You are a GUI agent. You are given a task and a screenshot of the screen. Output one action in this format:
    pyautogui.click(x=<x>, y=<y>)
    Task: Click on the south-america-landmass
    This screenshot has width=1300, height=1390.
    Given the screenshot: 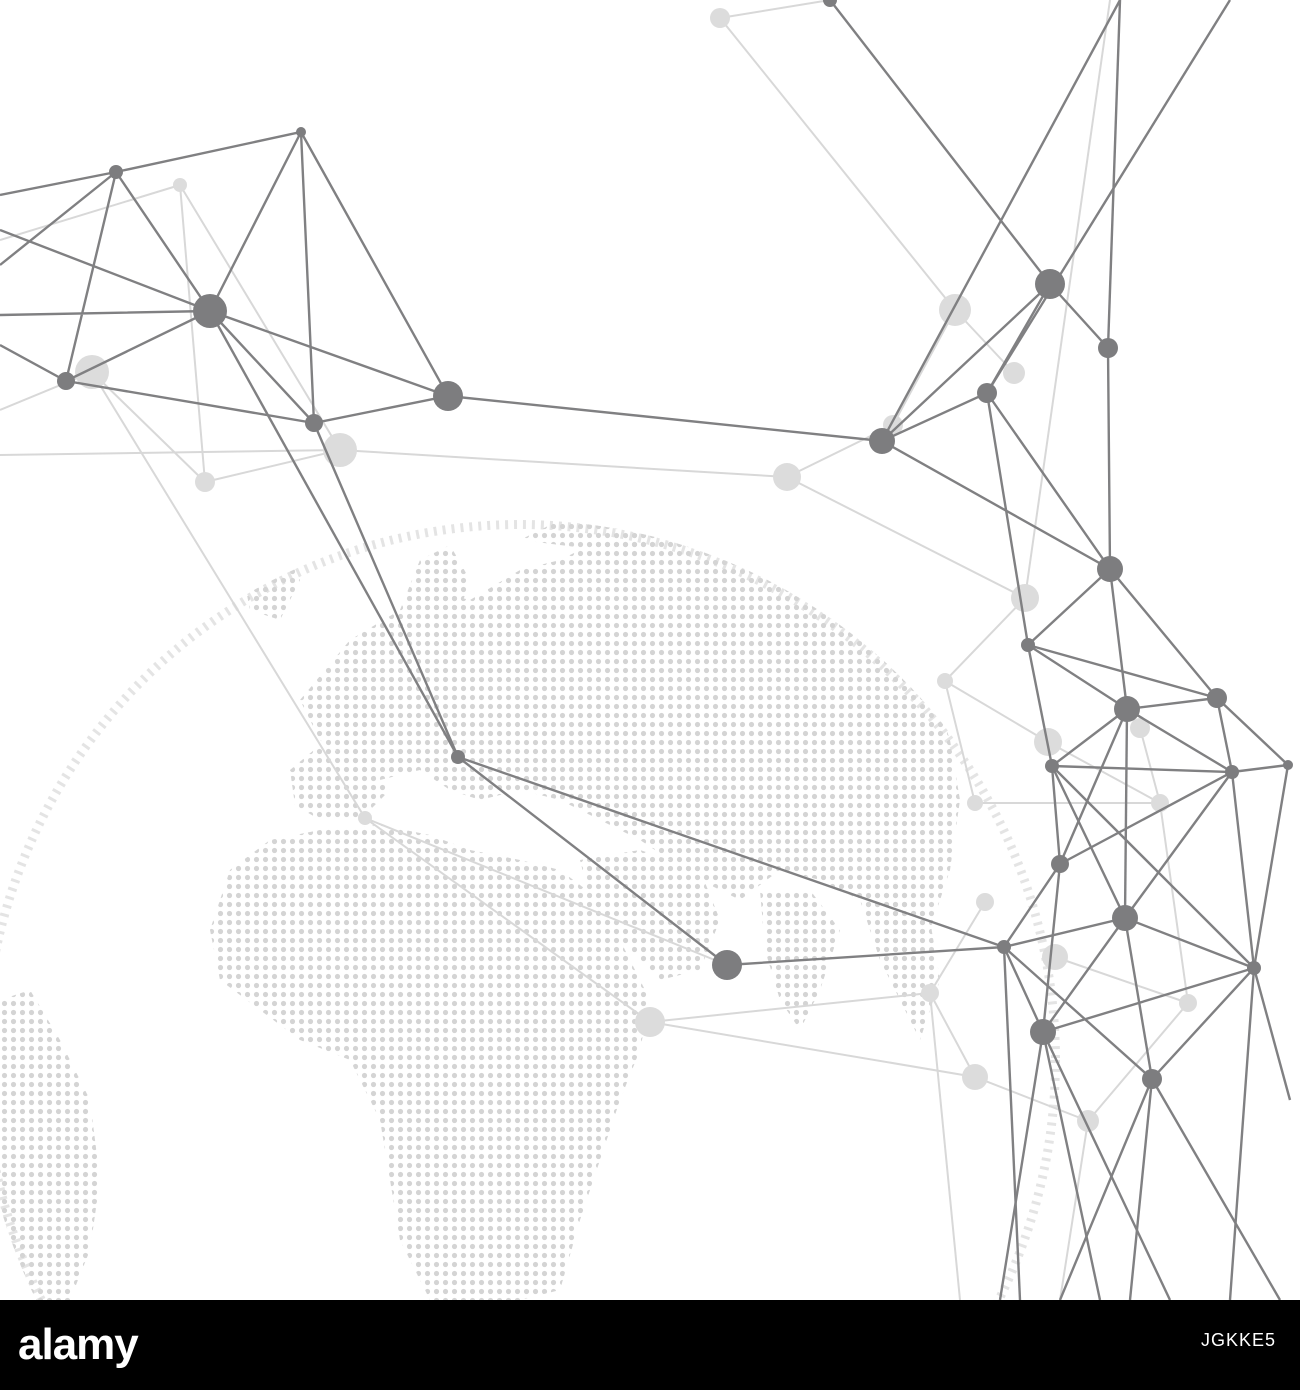 What is the action you would take?
    pyautogui.click(x=50, y=1145)
    